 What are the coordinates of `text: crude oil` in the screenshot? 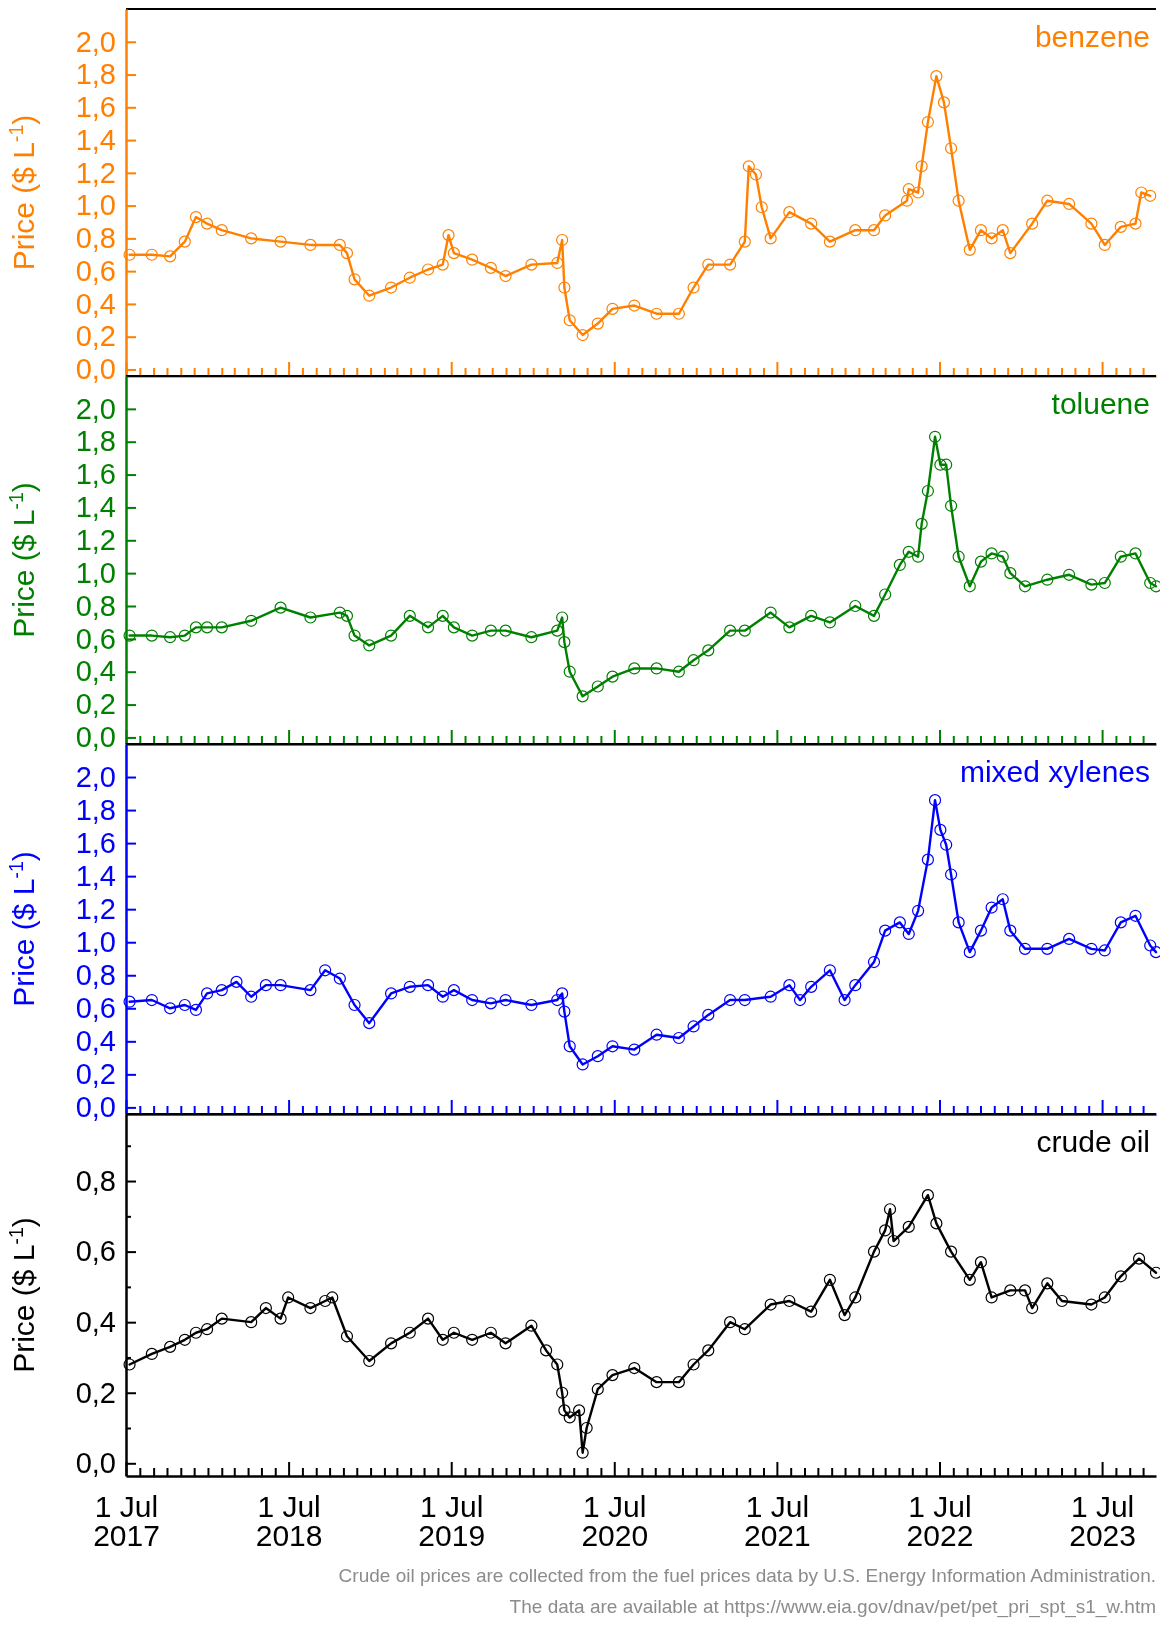 It's located at (1093, 1141).